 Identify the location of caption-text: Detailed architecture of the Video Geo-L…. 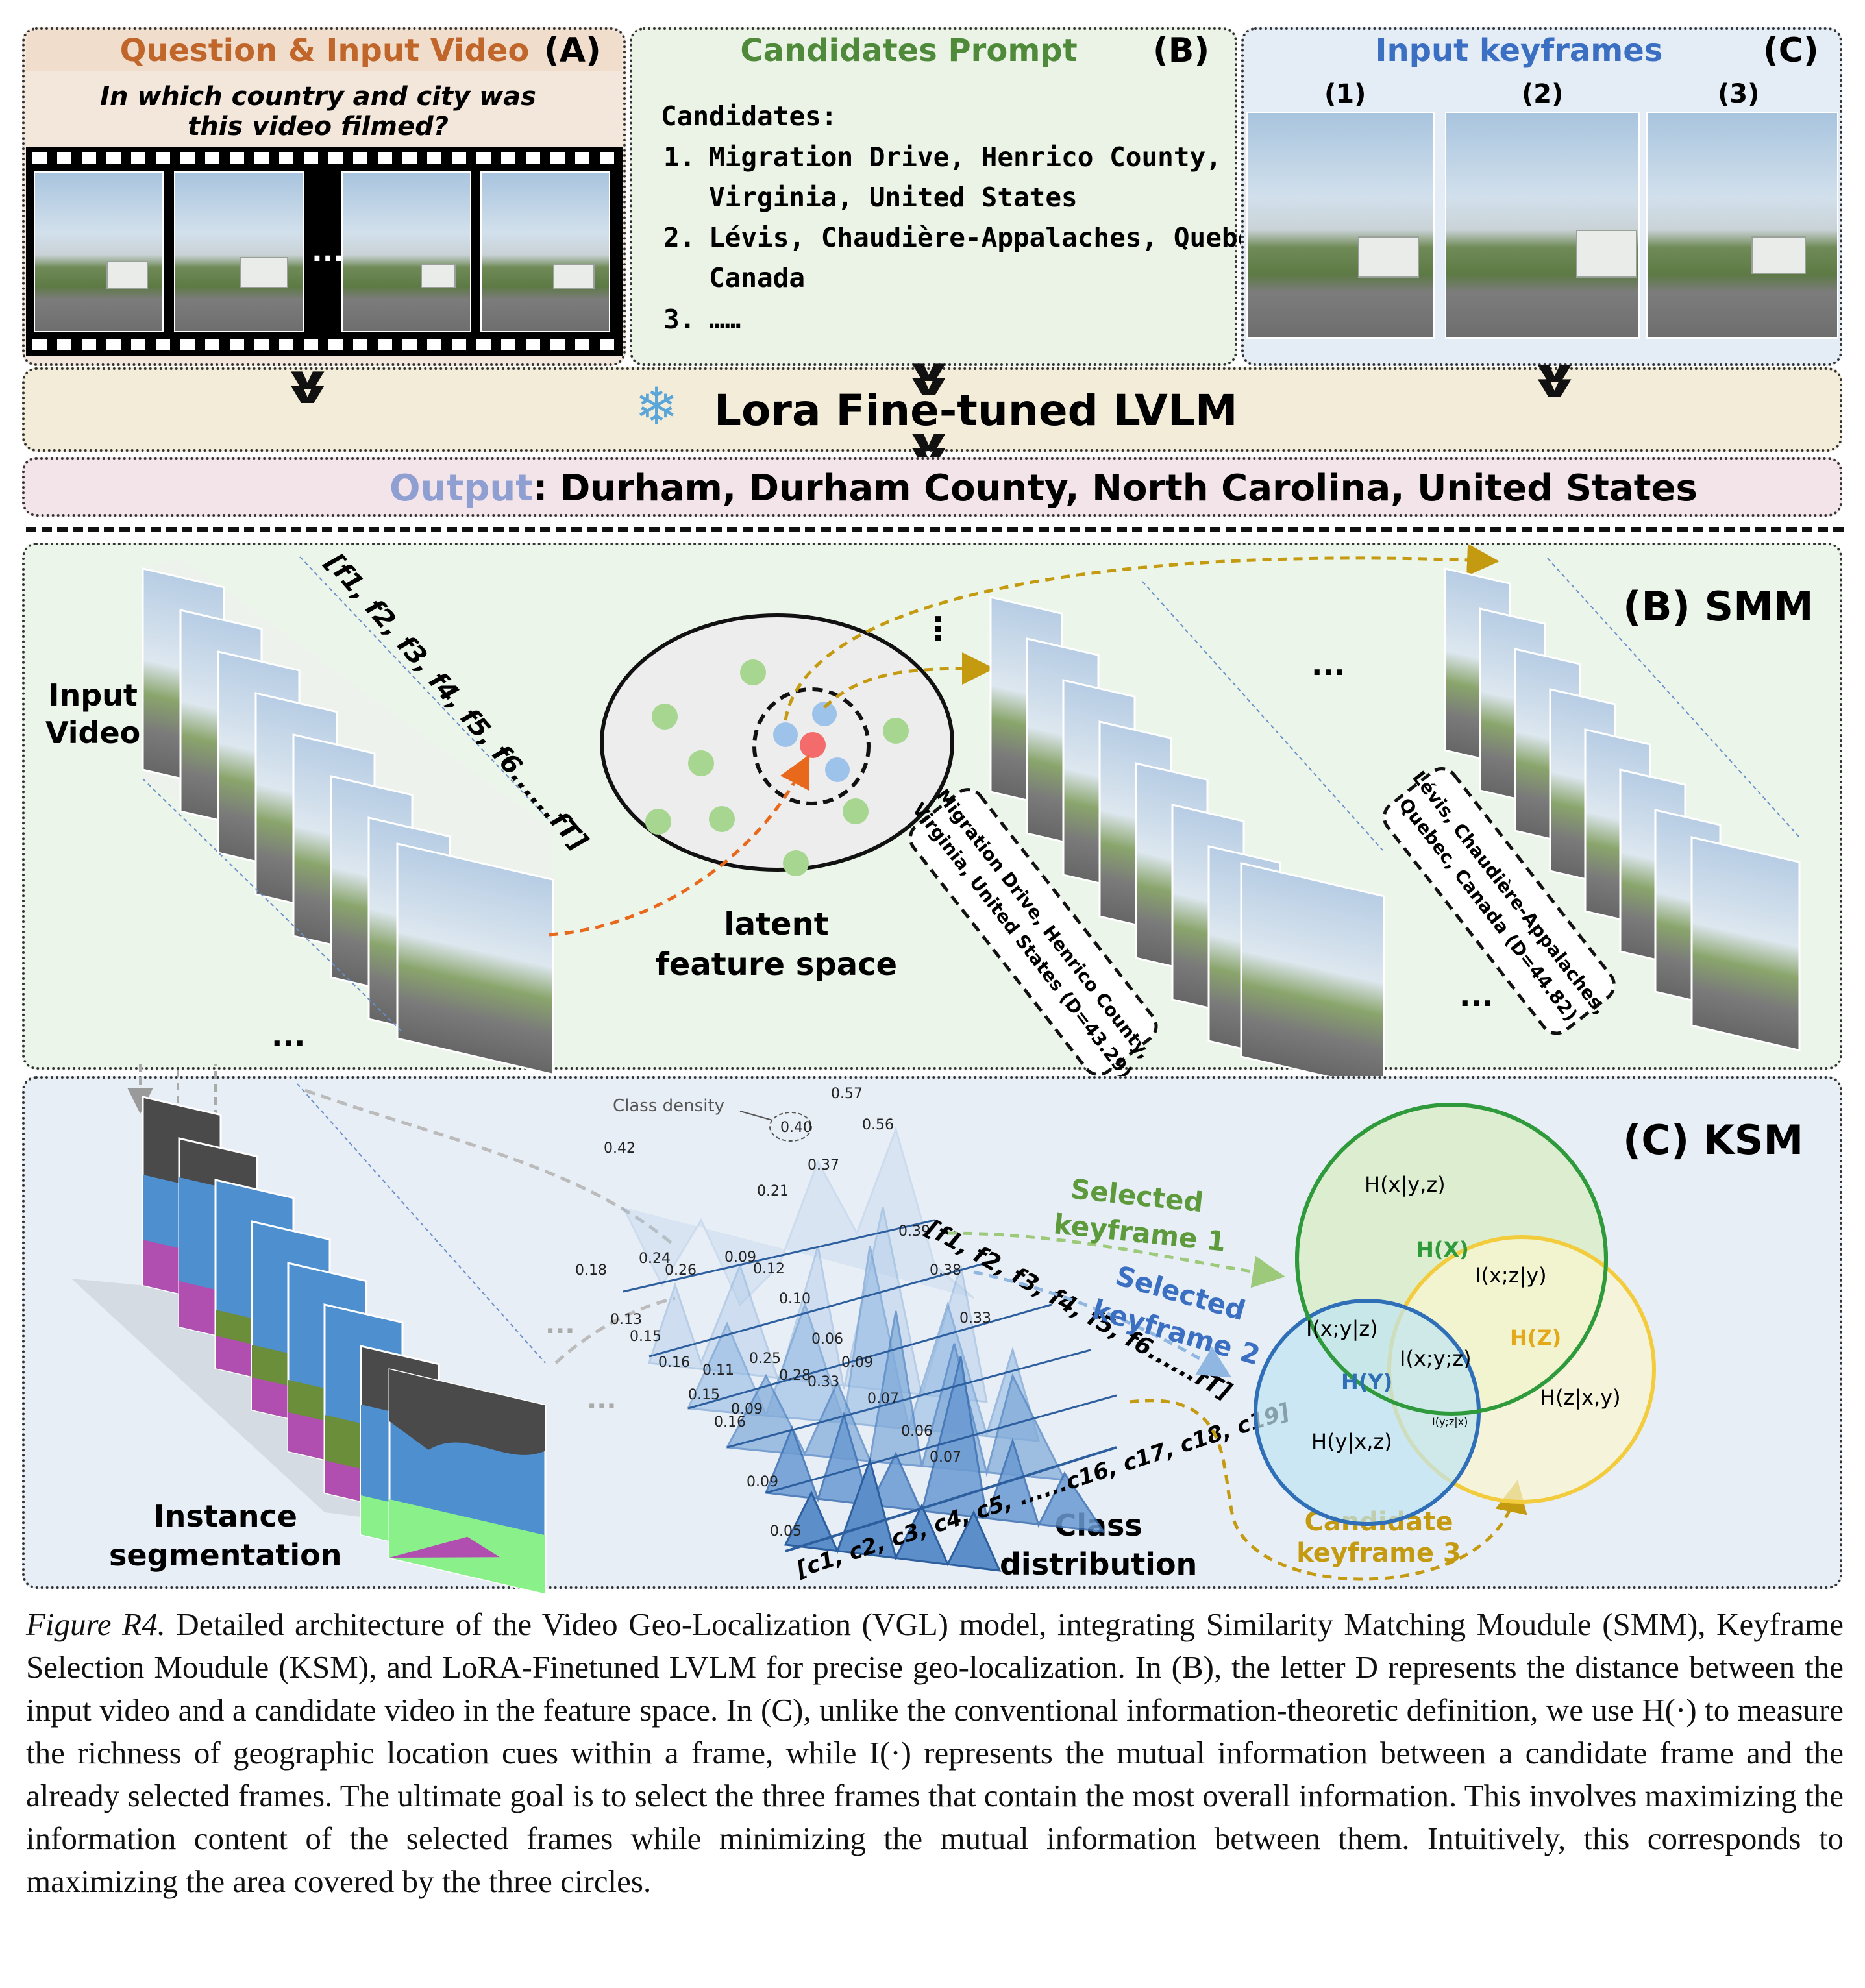
(935, 1752).